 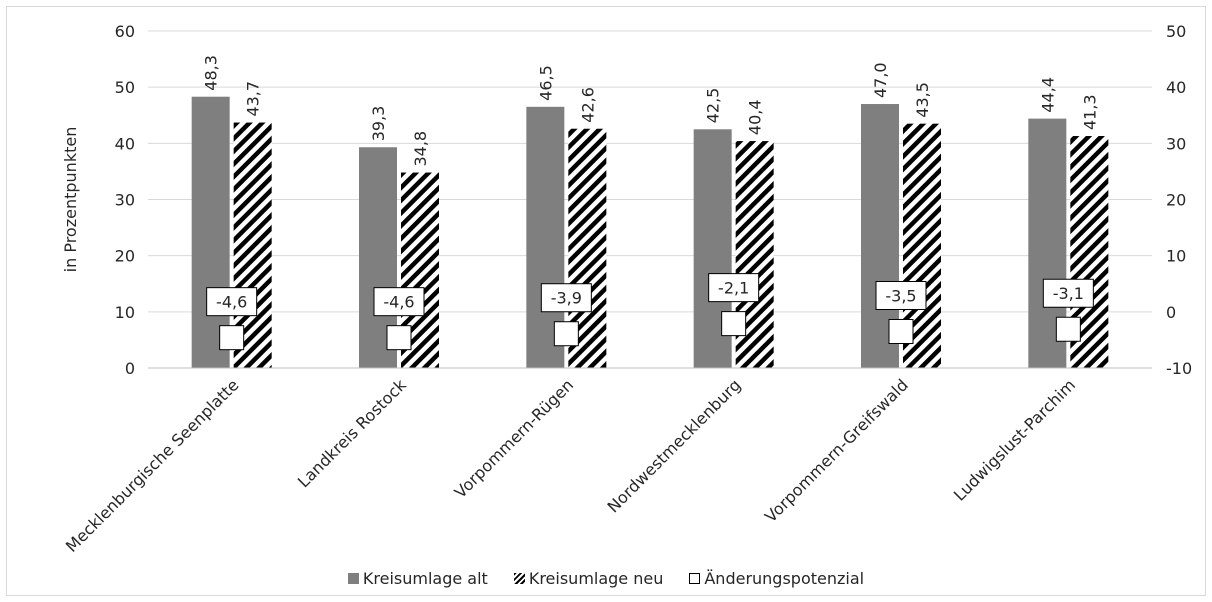 What do you see at coordinates (519, 578) in the screenshot?
I see `legend-swatch-neu` at bounding box center [519, 578].